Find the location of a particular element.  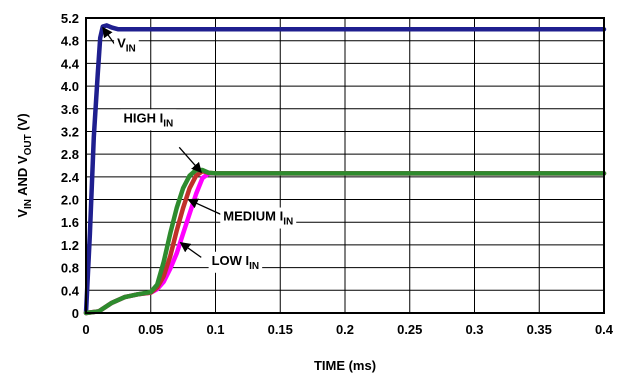

x-tick-label: 0.25 is located at coordinates (409, 329).